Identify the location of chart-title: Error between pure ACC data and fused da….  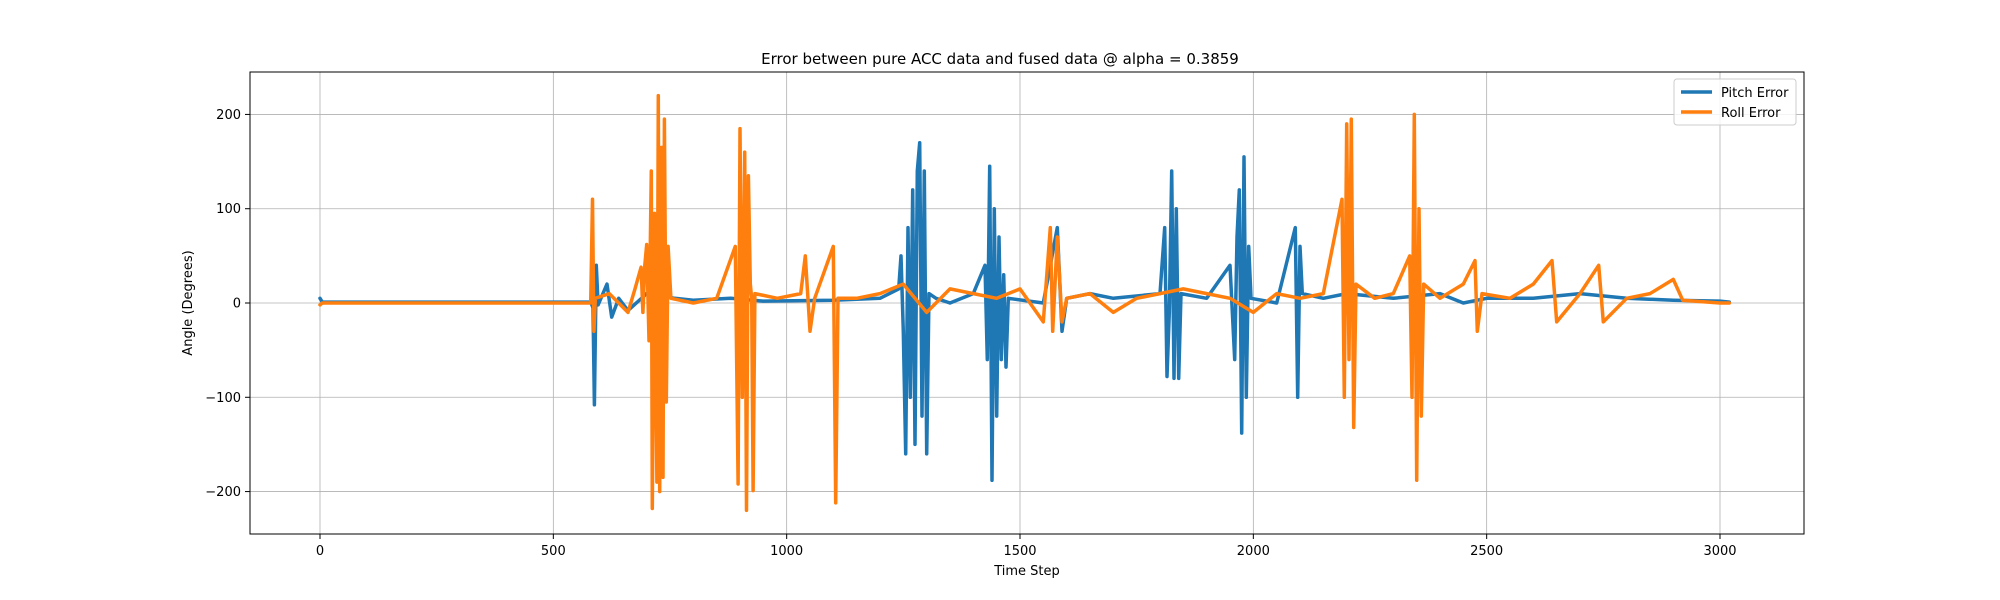
(1000, 59).